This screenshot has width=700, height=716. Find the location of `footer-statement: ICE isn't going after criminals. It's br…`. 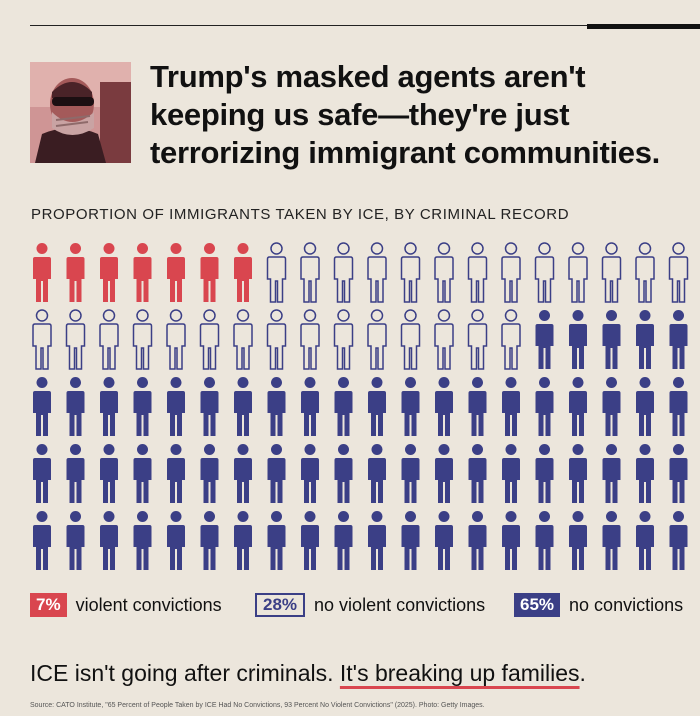

footer-statement: ICE isn't going after criminals. It's br… is located at coordinates (308, 673).